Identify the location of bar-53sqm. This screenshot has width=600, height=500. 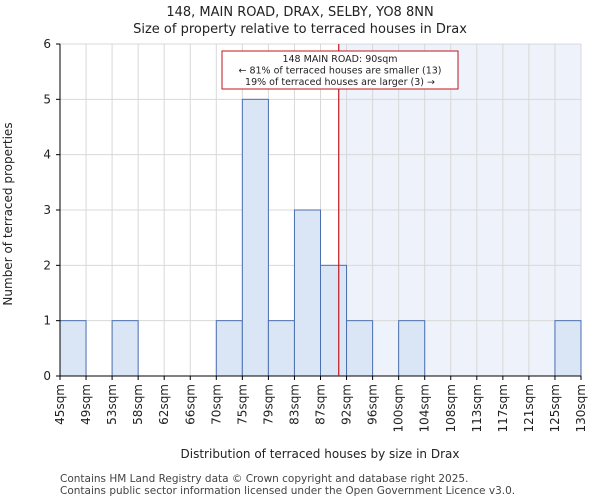
(125, 348).